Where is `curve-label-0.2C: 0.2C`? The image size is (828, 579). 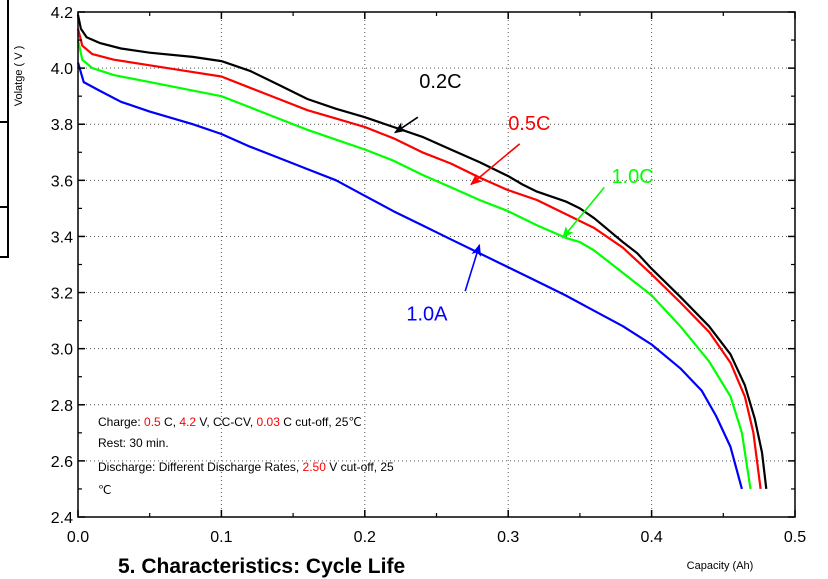 curve-label-0.2C: 0.2C is located at coordinates (440, 82).